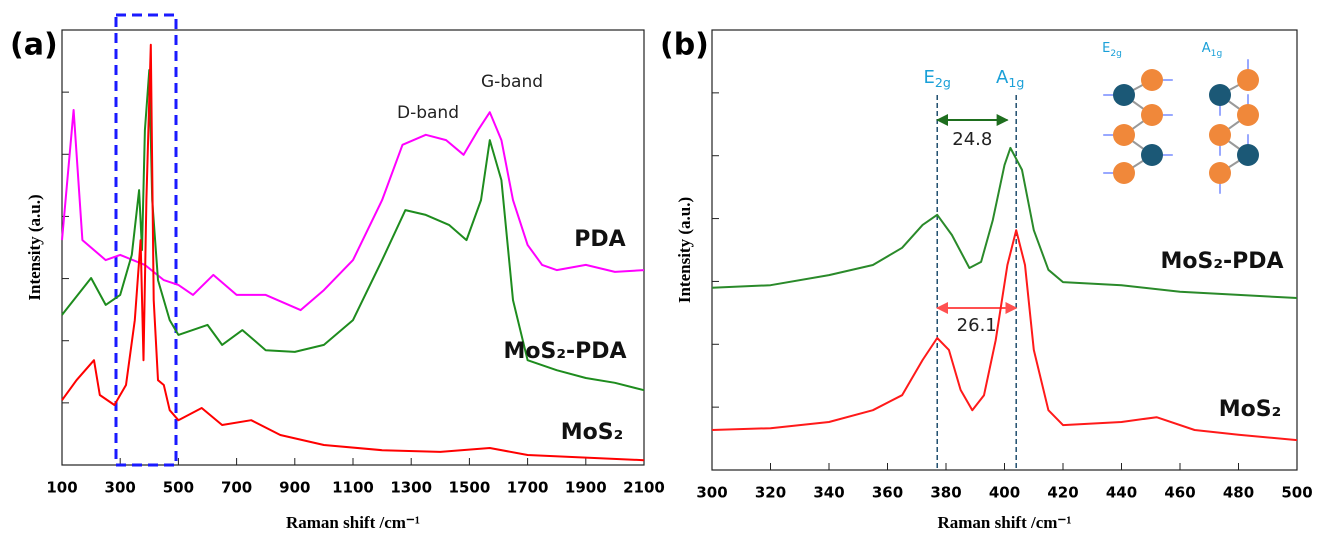 This screenshot has width=1321, height=538. I want to click on series-line, so click(1004, 222).